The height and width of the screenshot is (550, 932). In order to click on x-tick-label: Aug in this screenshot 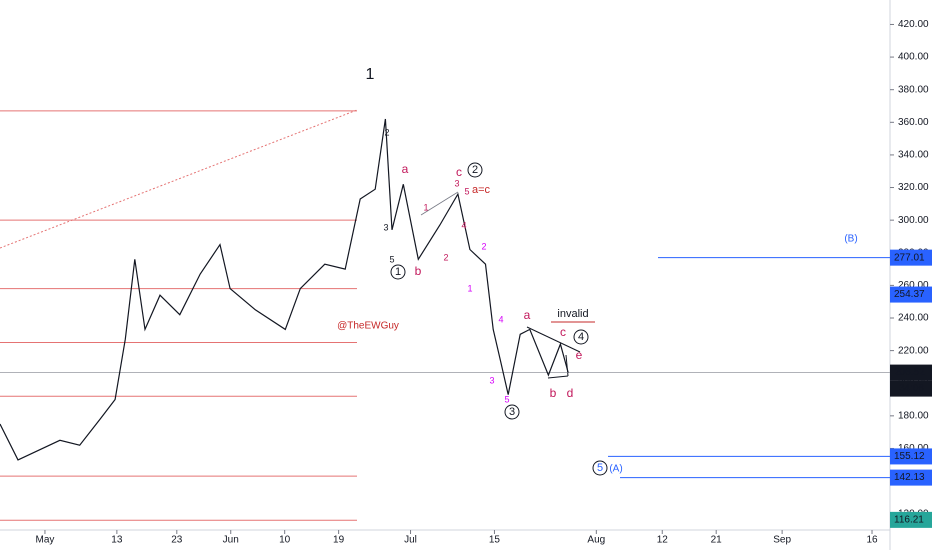, I will do `click(596, 540)`.